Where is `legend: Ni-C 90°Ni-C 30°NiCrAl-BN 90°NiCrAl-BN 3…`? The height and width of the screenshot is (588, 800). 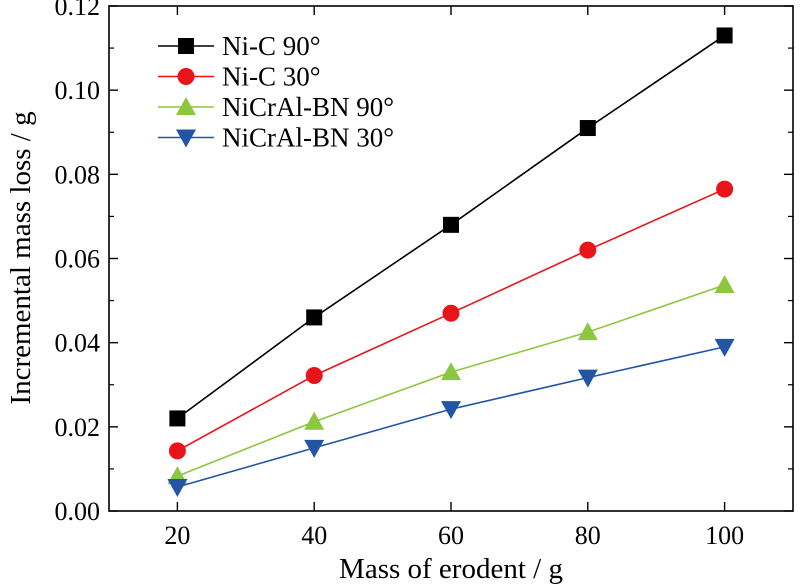
legend: Ni-C 90°Ni-C 30°NiCrAl-BN 90°NiCrAl-BN 3… is located at coordinates (276, 92).